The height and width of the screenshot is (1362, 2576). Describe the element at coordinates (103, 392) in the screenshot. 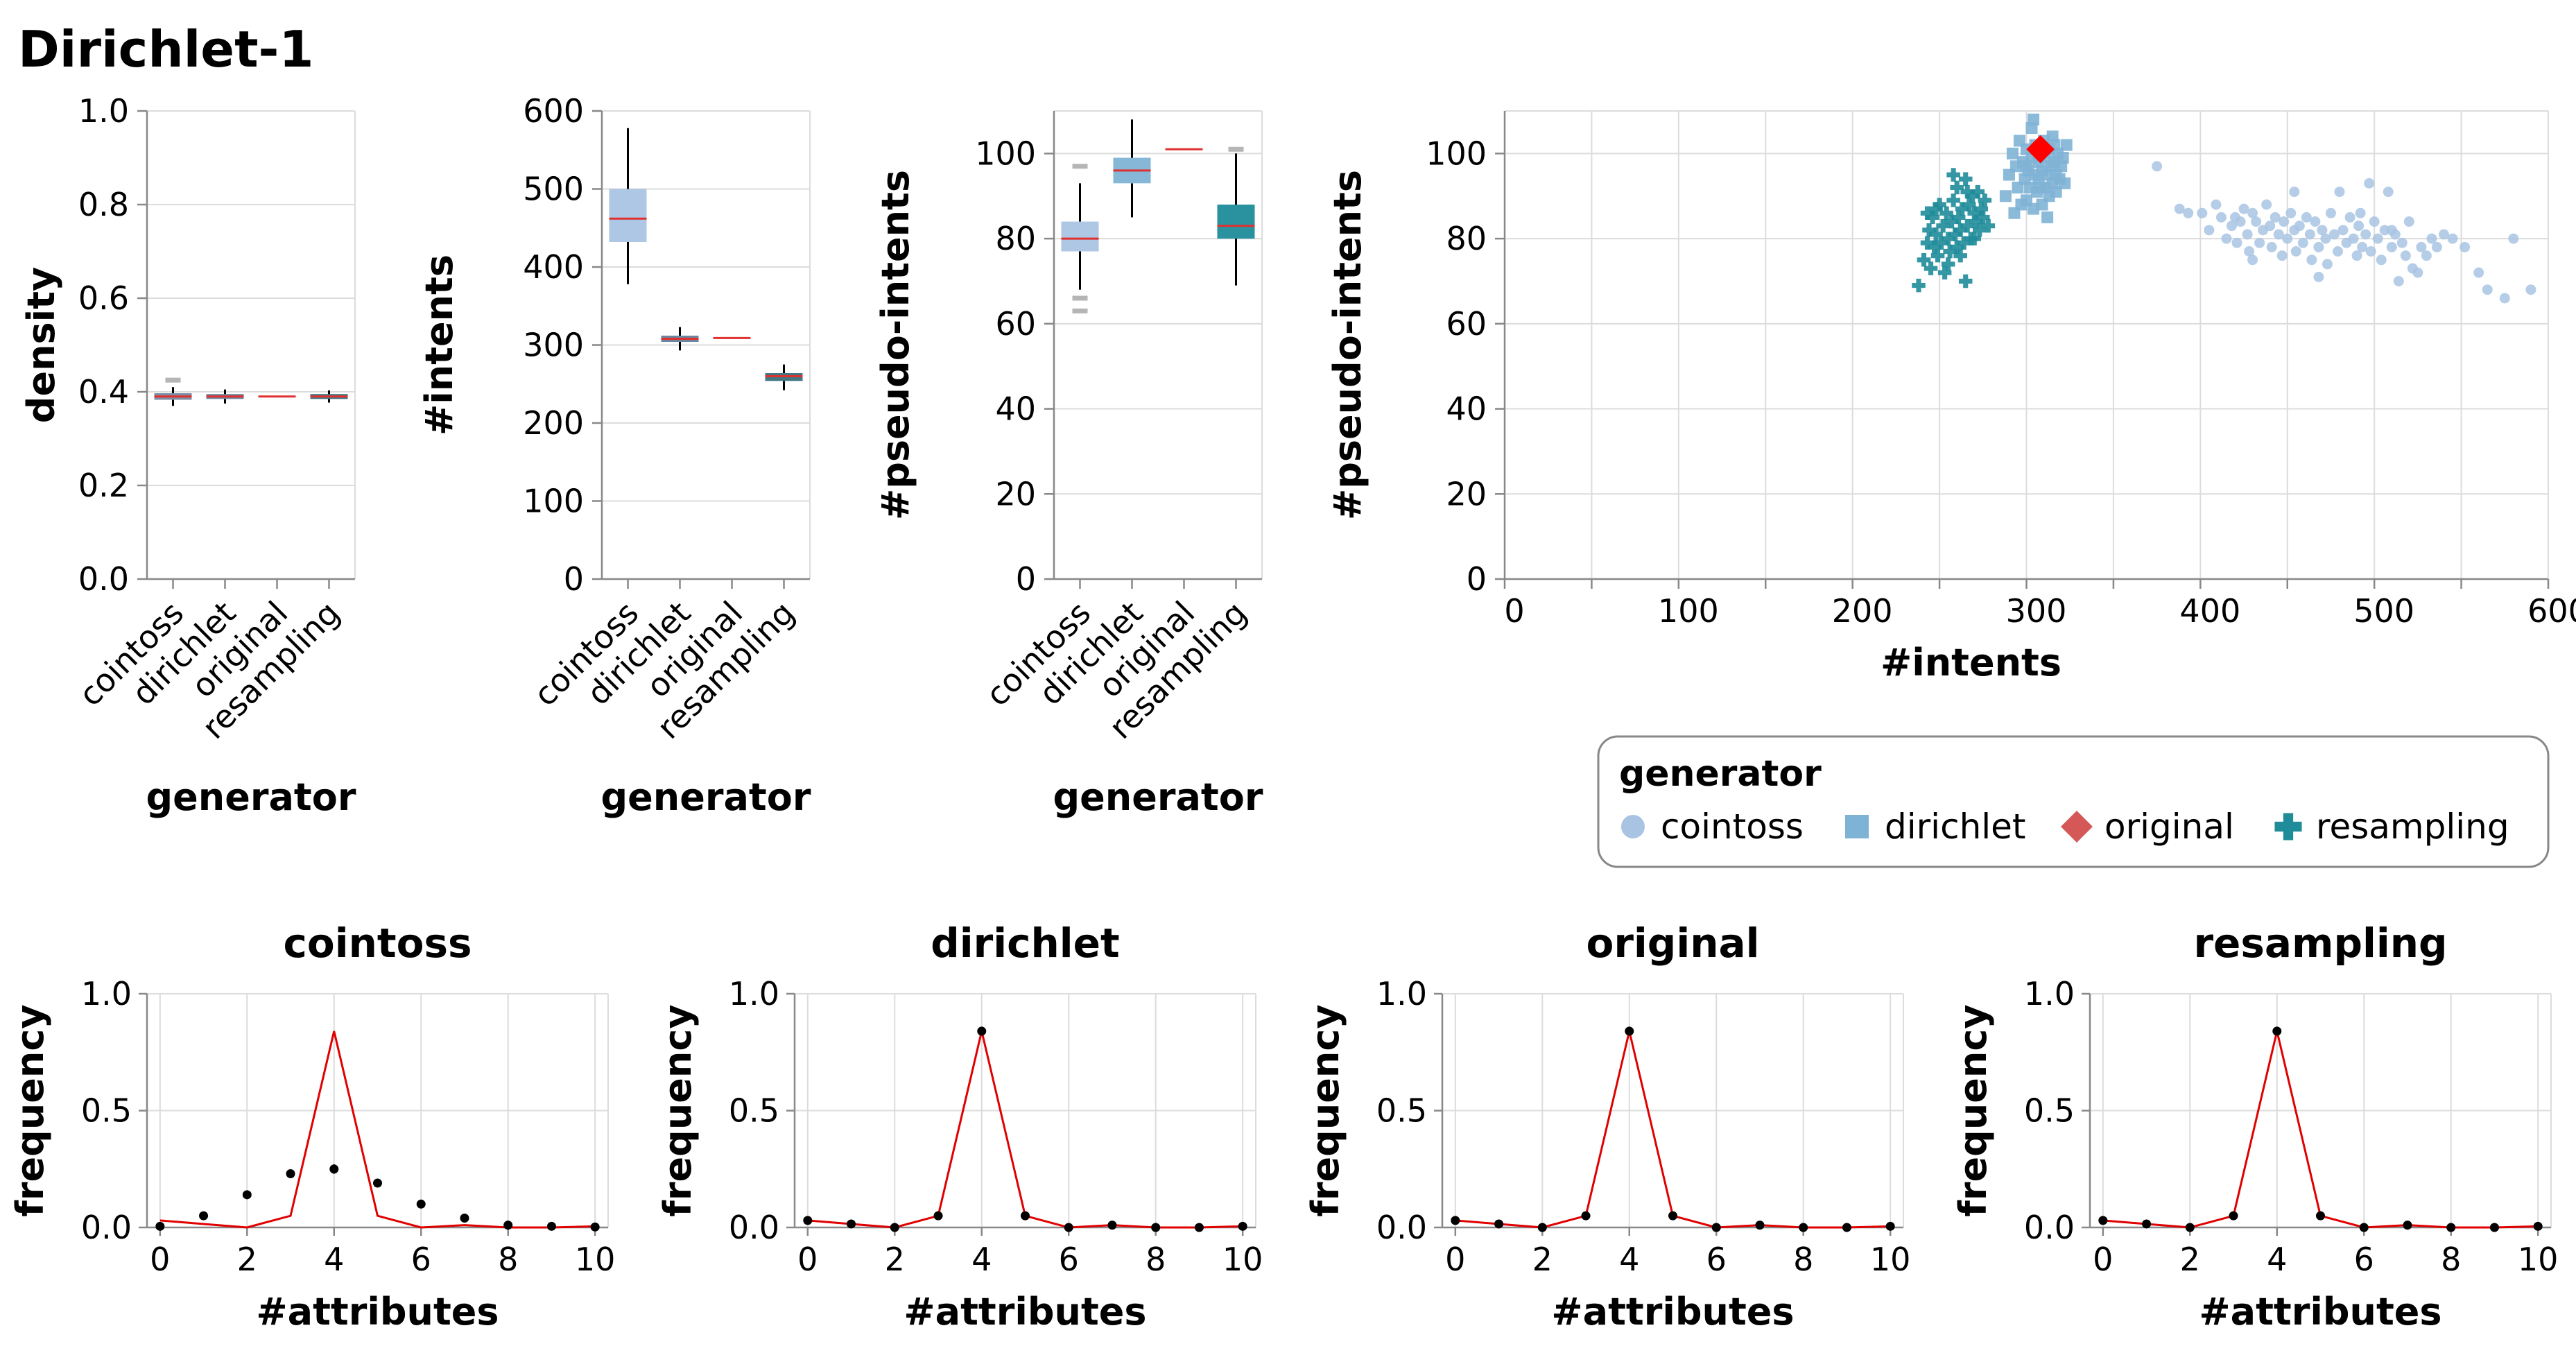

I see `y-tick-label: 0.4` at that location.